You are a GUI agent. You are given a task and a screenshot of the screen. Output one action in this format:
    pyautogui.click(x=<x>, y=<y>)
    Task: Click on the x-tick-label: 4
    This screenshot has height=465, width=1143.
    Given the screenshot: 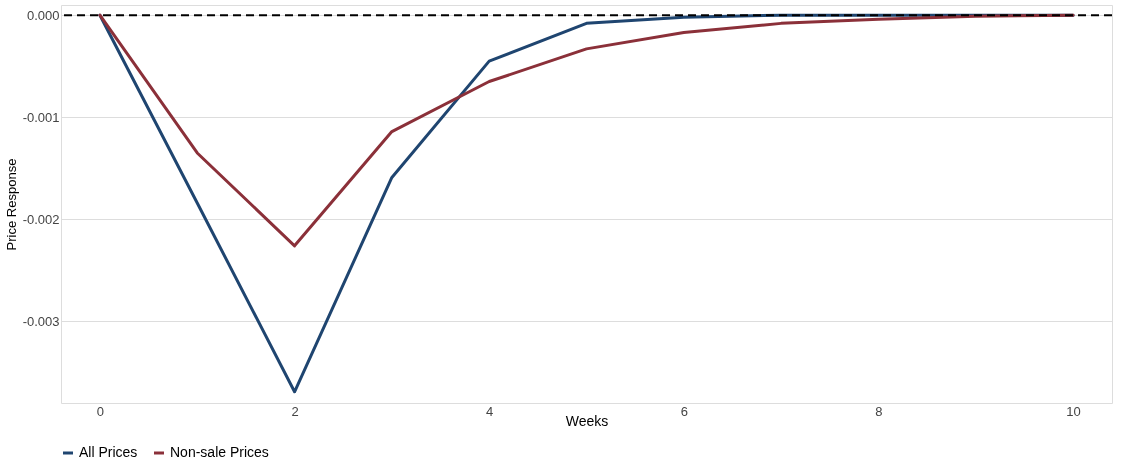 What is the action you would take?
    pyautogui.click(x=490, y=411)
    